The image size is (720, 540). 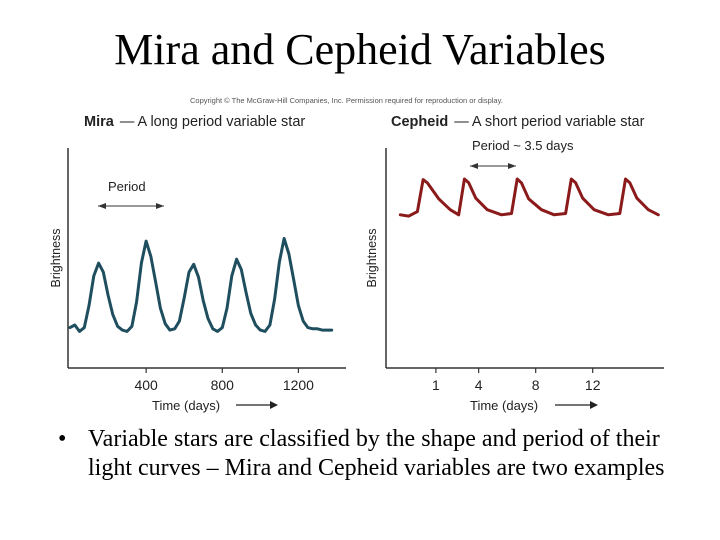 I want to click on cepheid-title-bold: Cepheid, so click(x=419, y=122).